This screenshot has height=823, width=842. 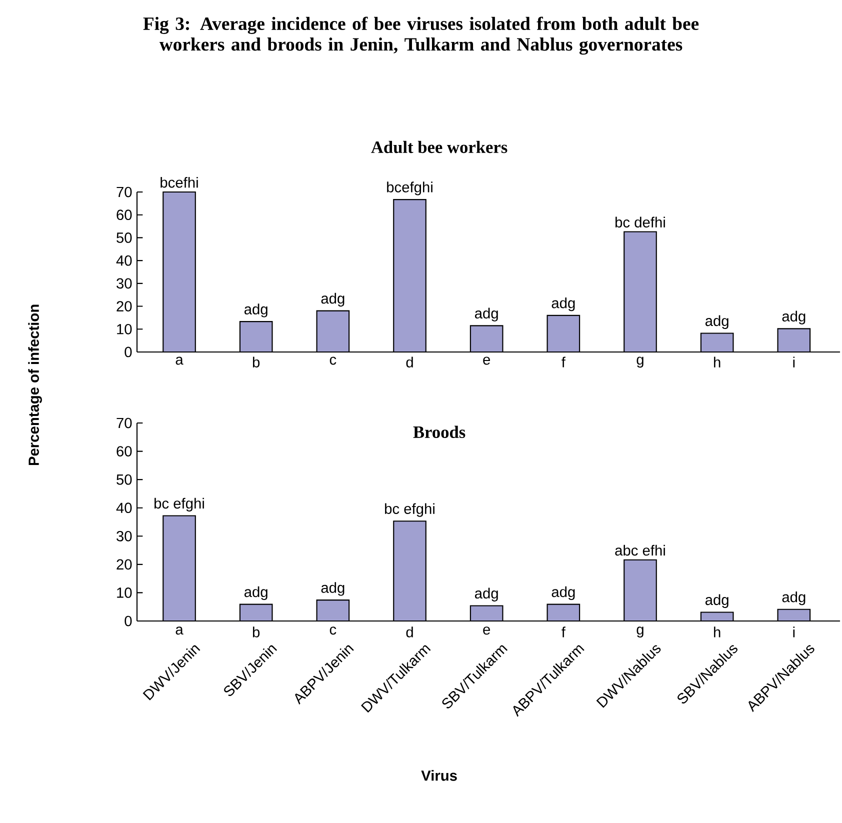 What do you see at coordinates (333, 630) in the screenshot?
I see `text: c` at bounding box center [333, 630].